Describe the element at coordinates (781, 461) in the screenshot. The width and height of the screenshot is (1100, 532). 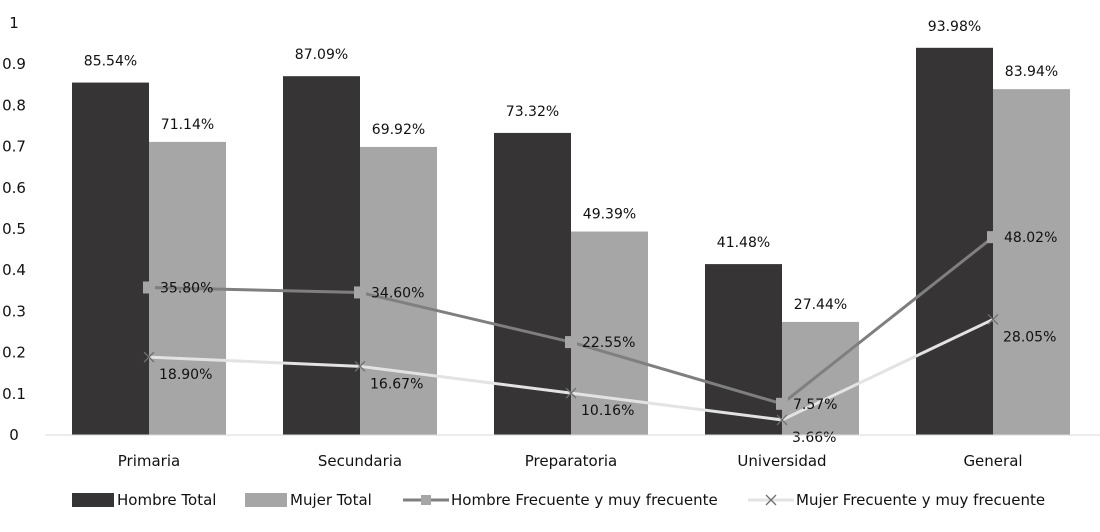
I see `x-tick-label: Universidad` at that location.